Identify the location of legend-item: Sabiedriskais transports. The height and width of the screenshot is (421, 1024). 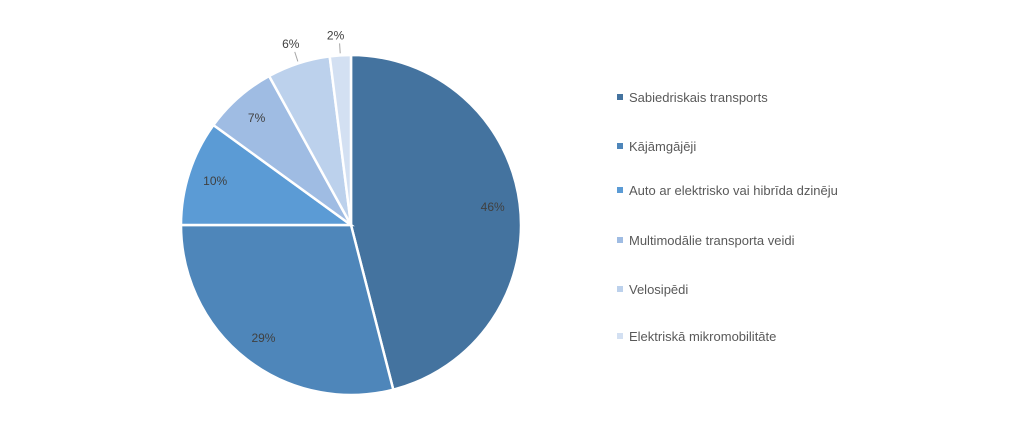
(742, 98).